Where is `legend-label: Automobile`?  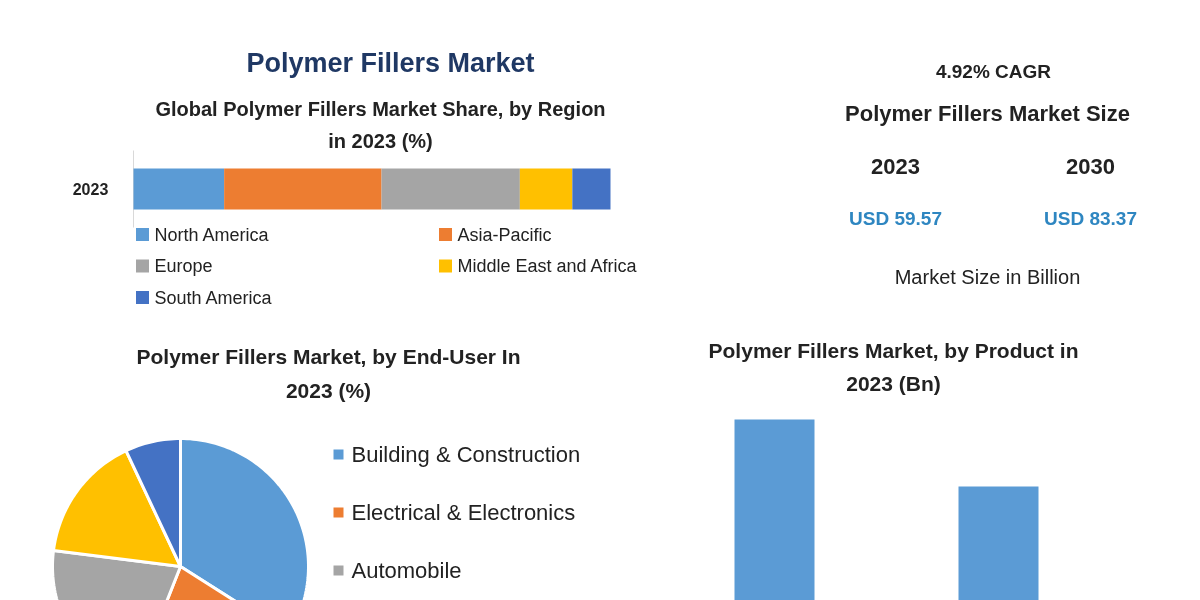 legend-label: Automobile is located at coordinates (406, 570).